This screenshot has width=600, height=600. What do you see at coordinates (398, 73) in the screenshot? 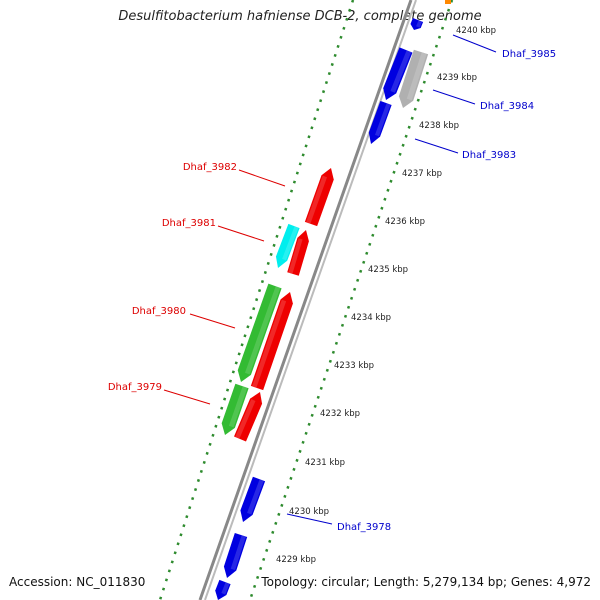
I see `gene-dhaf-3983-a` at bounding box center [398, 73].